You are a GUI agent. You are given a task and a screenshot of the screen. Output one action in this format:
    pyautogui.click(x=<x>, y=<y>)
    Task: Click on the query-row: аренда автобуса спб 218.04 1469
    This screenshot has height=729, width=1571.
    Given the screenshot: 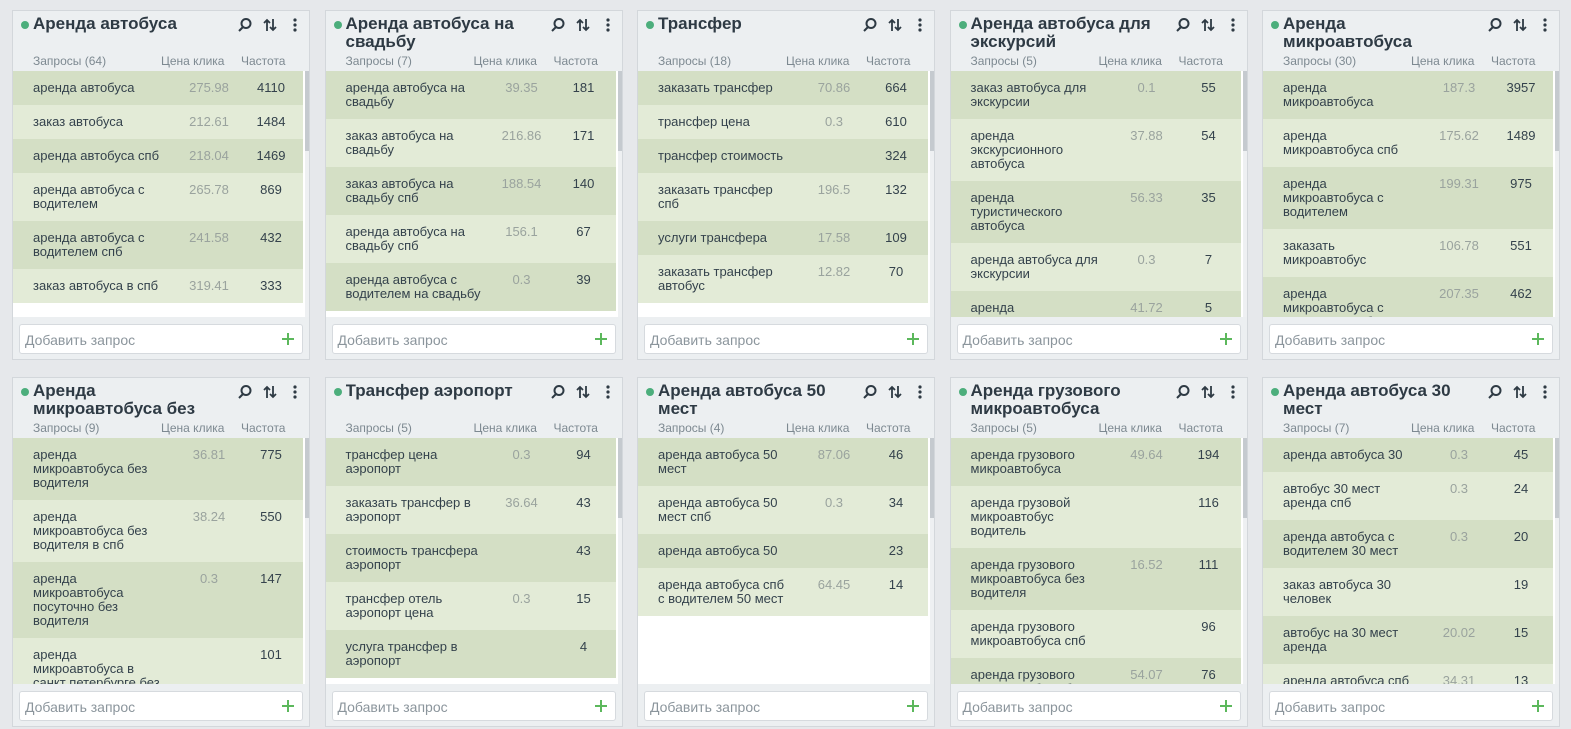 What is the action you would take?
    pyautogui.click(x=158, y=156)
    